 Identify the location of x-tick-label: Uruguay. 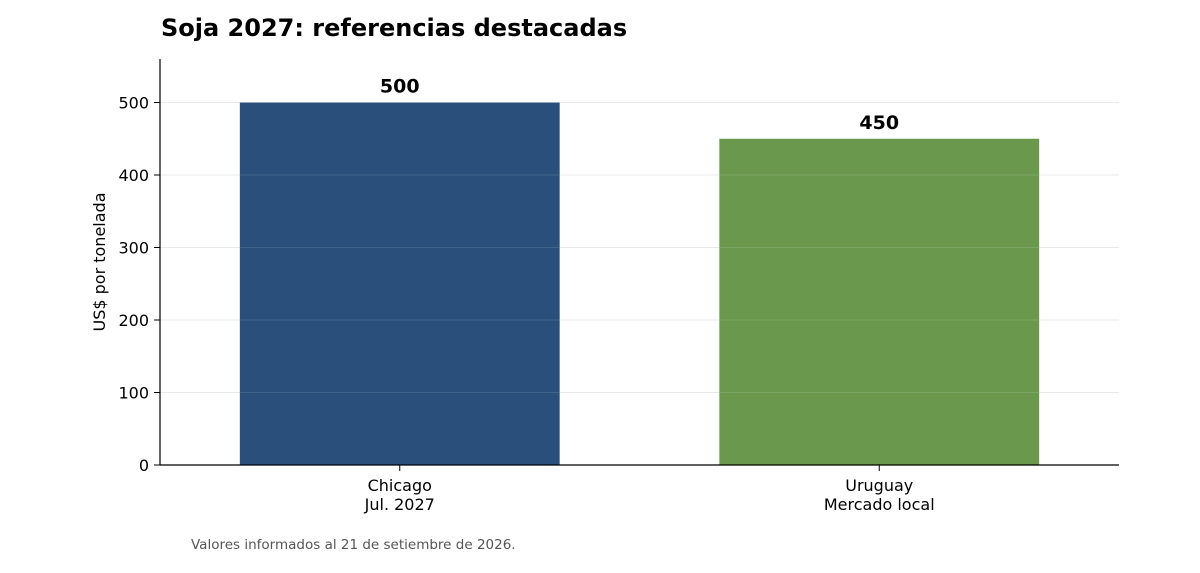
(879, 485).